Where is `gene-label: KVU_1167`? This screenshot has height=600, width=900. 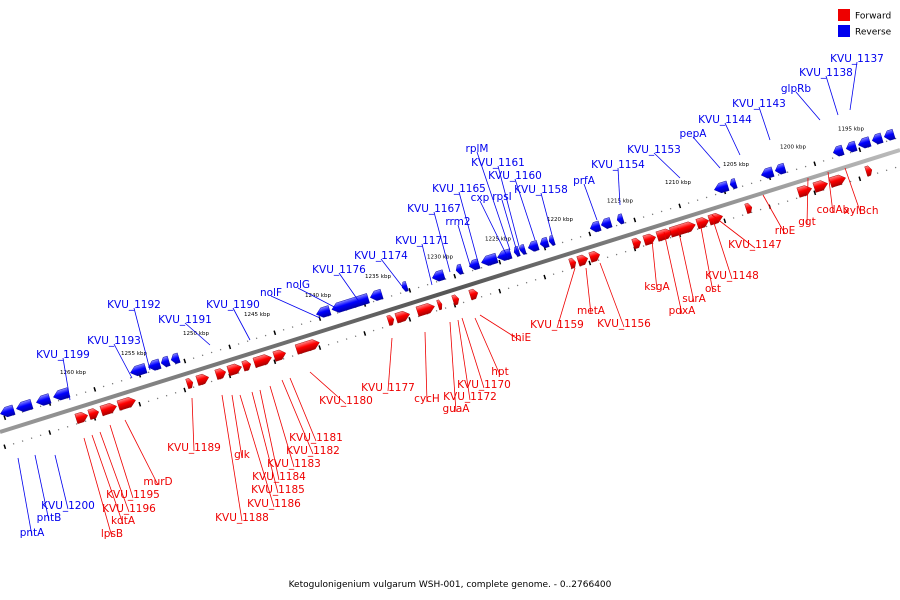 gene-label: KVU_1167 is located at coordinates (434, 209).